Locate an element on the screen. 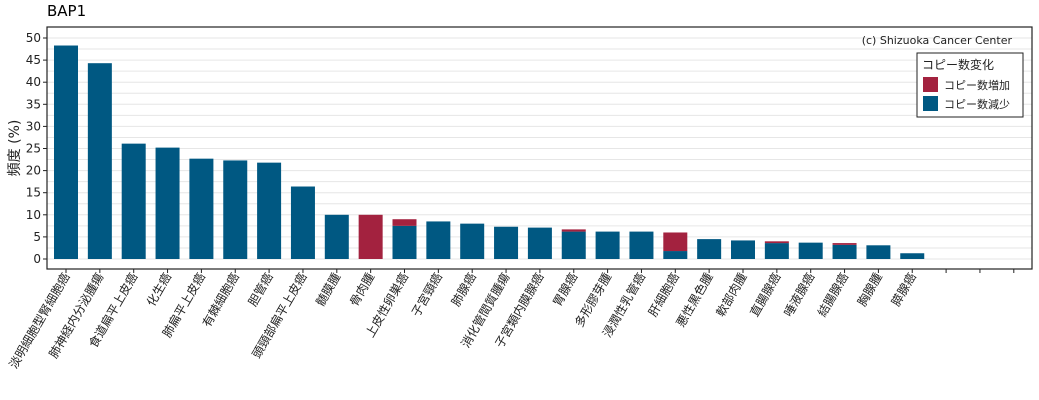 Image resolution: width=1039 pixels, height=400 pixels. x-tick-label: 髄膜腫 is located at coordinates (327, 289).